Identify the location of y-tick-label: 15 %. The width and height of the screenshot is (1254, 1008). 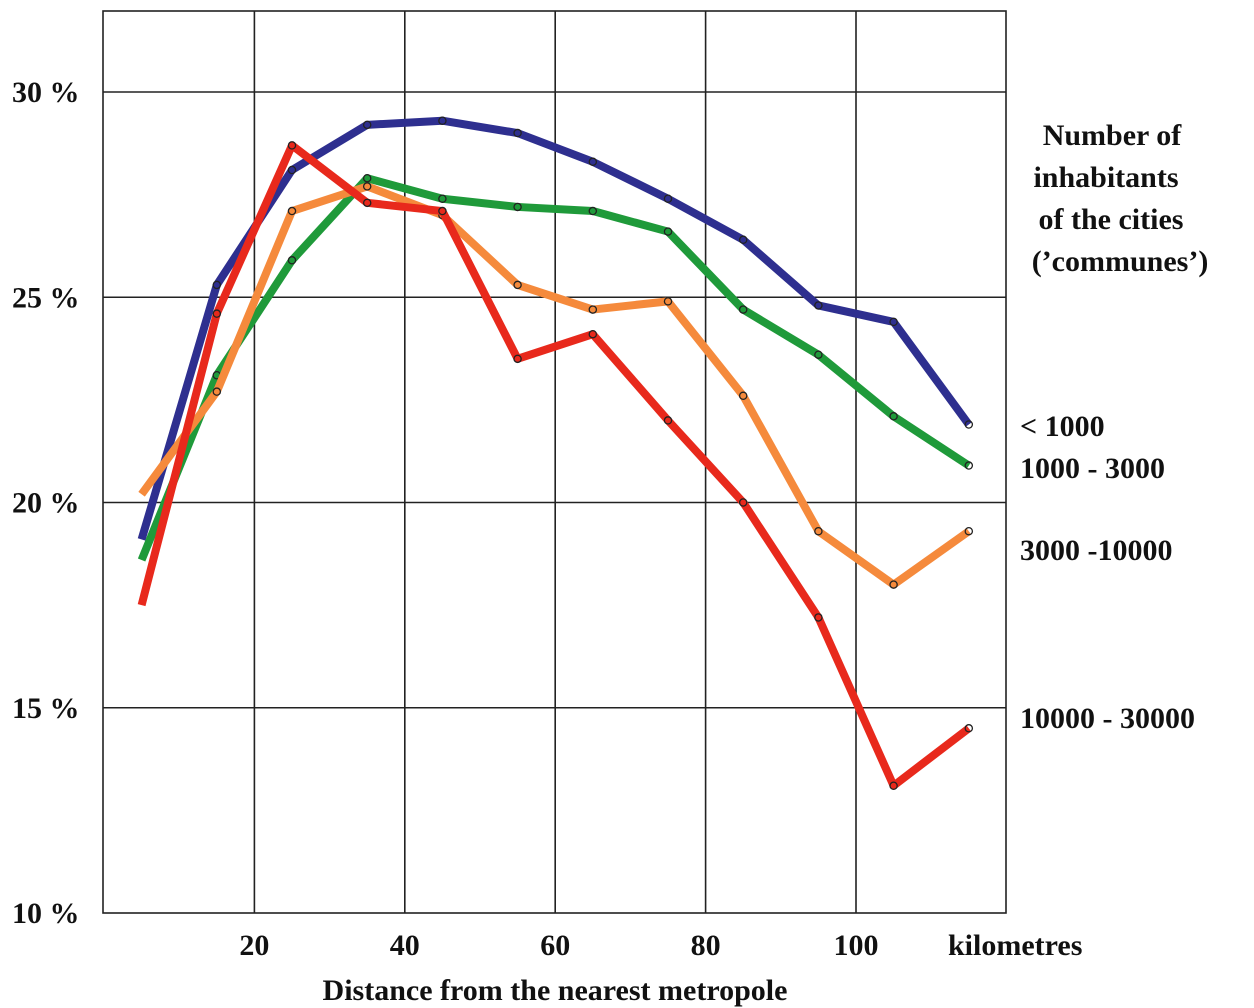
(46, 708).